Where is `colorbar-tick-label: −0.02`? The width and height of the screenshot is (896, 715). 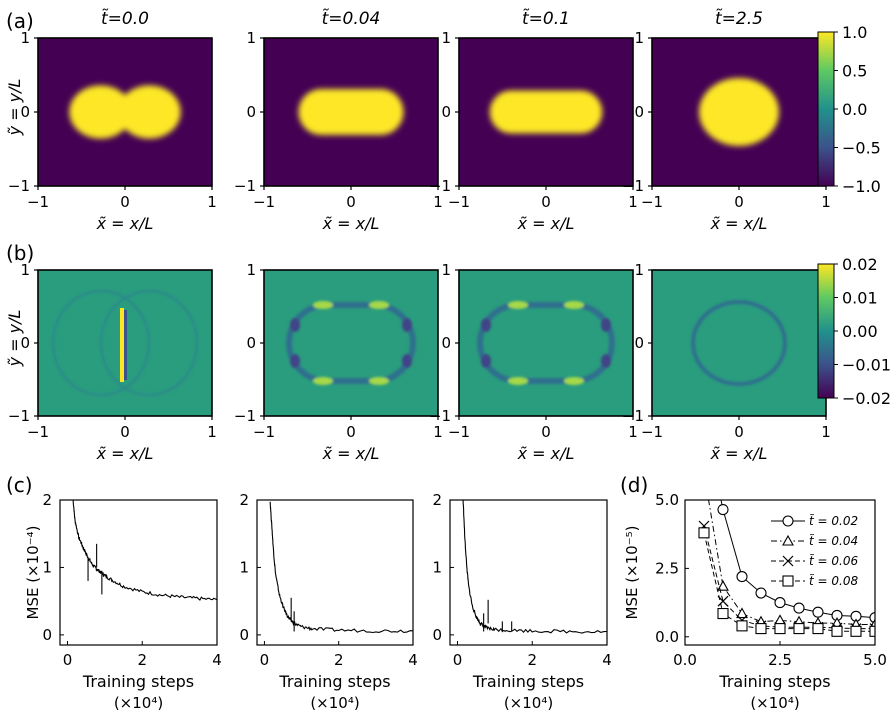
colorbar-tick-label: −0.02 is located at coordinates (866, 398).